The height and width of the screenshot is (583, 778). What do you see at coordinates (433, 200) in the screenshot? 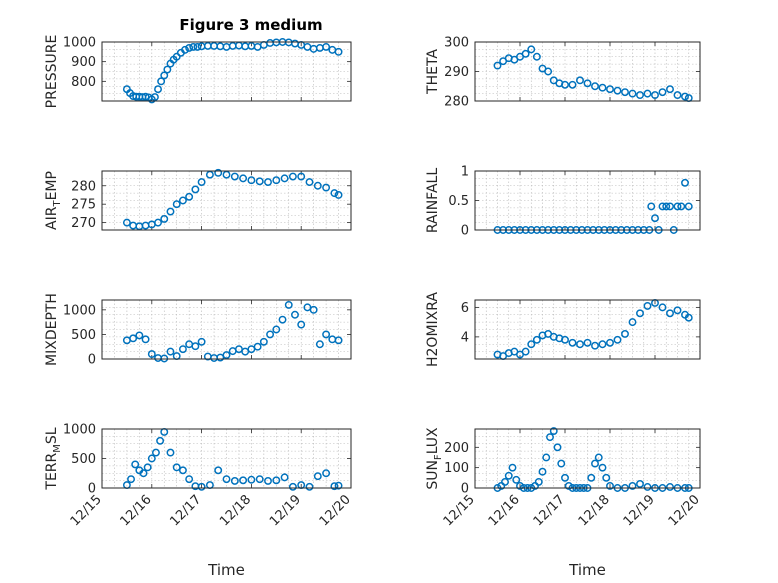
I see `y-axis-label: RAINFALL` at bounding box center [433, 200].